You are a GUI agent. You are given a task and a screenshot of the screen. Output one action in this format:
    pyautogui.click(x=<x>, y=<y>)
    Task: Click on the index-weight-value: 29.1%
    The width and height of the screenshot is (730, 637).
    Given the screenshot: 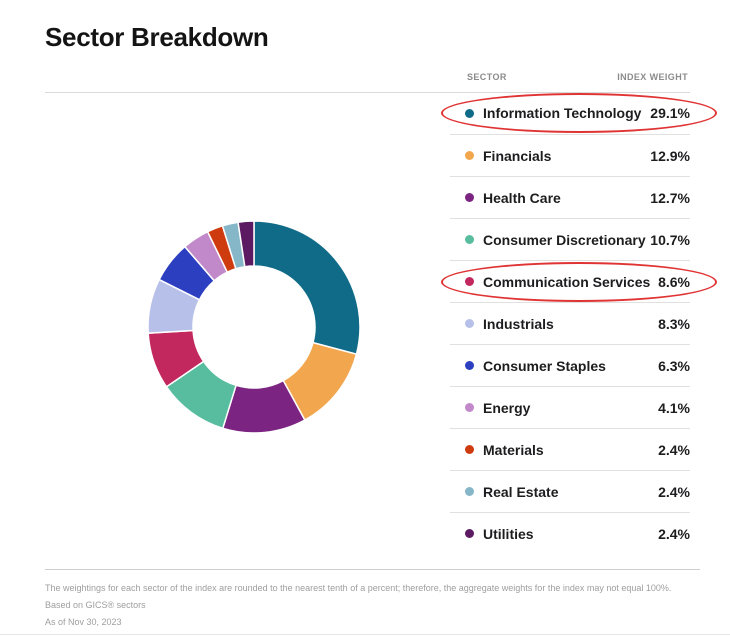 What is the action you would take?
    pyautogui.click(x=670, y=113)
    